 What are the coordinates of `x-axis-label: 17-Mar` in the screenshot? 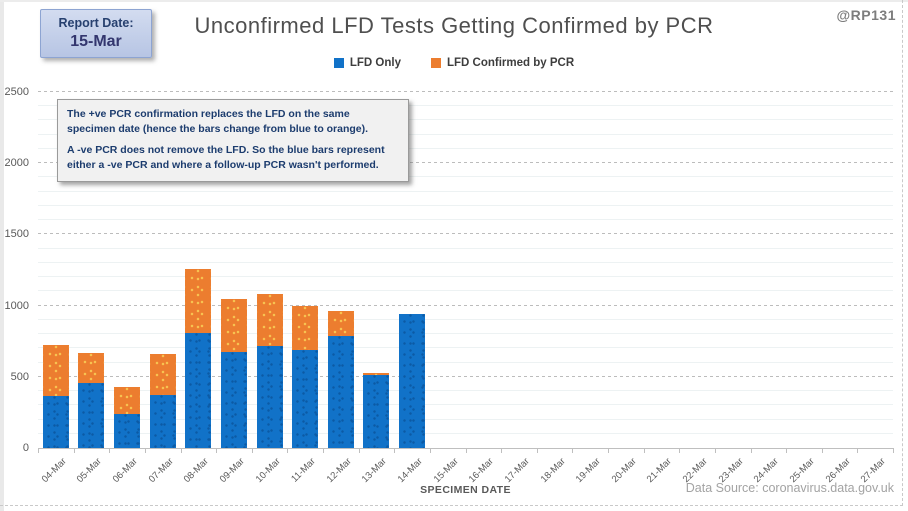 It's located at (517, 471).